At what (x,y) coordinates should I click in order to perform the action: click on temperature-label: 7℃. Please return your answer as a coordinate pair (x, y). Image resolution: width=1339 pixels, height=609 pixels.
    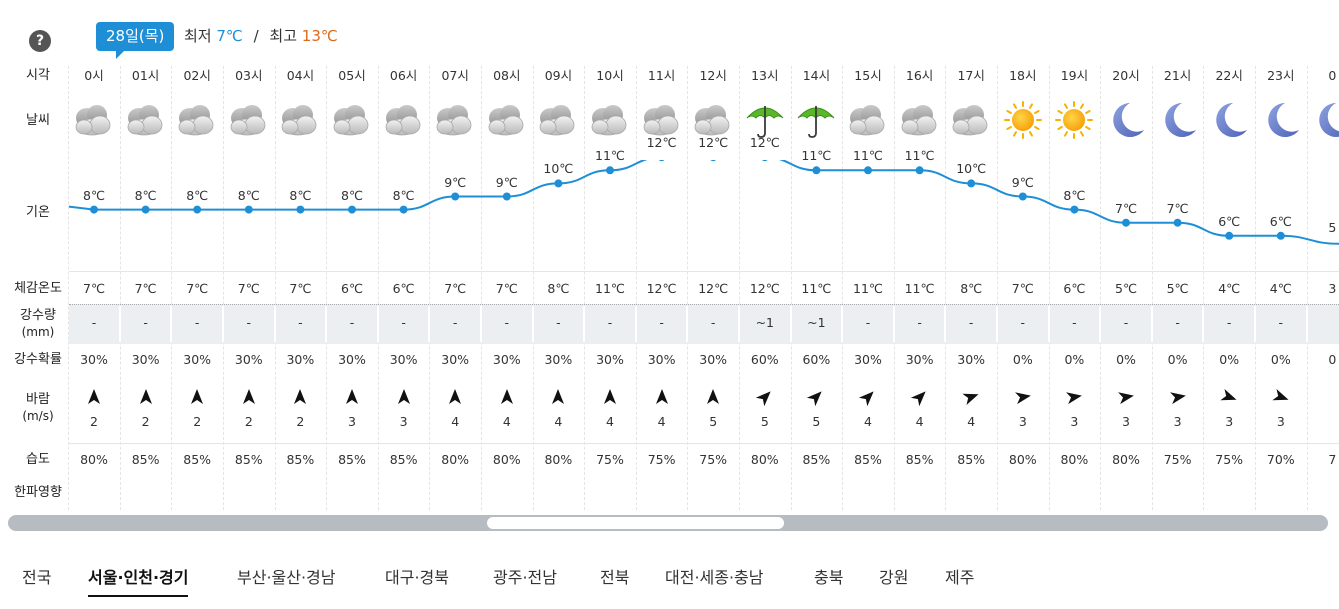
    Looking at the image, I should click on (1126, 208).